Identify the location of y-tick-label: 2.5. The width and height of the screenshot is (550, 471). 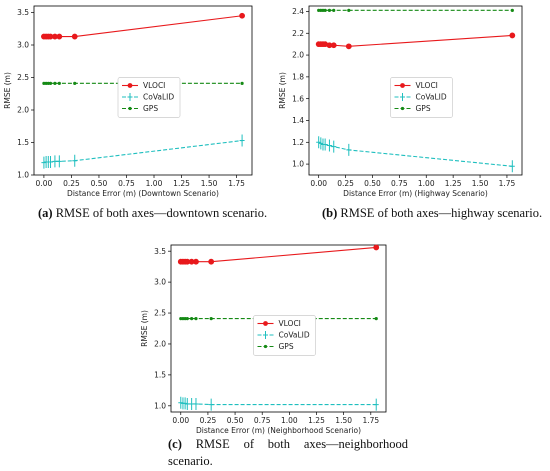
(23, 77).